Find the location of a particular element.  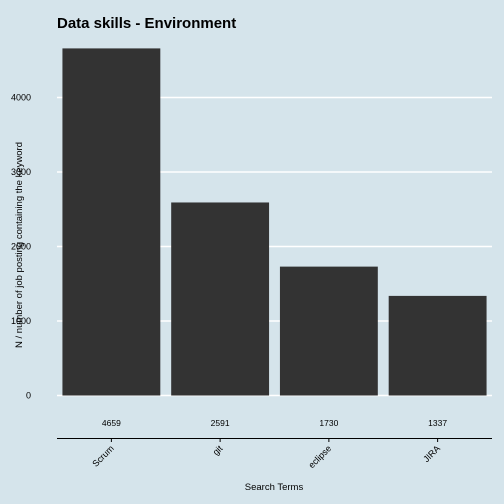

y-tick-label: 1000 is located at coordinates (21, 321).